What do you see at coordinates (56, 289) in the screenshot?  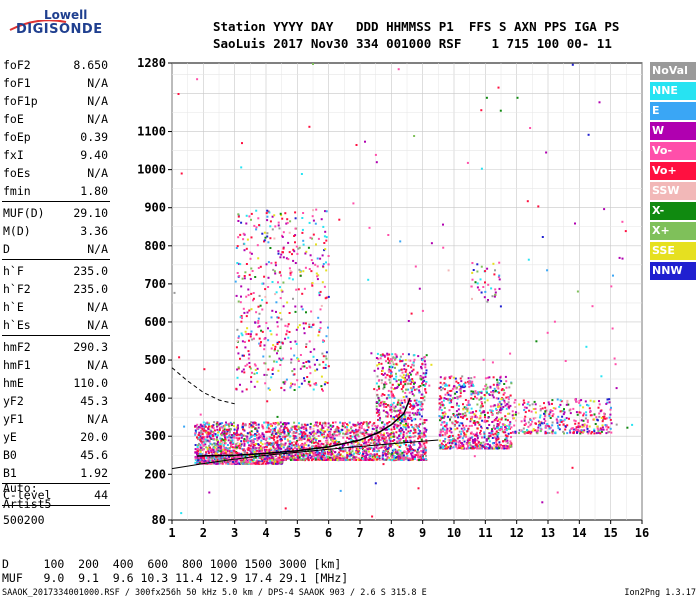 I see `param-row: h`F2 235.0` at bounding box center [56, 289].